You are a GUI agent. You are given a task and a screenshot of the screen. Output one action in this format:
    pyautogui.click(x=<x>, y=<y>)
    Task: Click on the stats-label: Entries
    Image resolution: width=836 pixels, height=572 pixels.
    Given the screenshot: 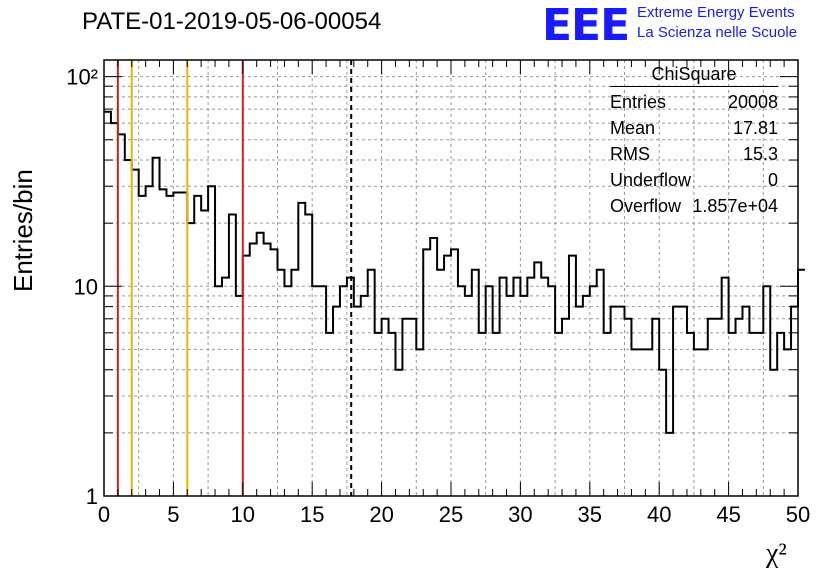 What is the action you would take?
    pyautogui.click(x=638, y=102)
    